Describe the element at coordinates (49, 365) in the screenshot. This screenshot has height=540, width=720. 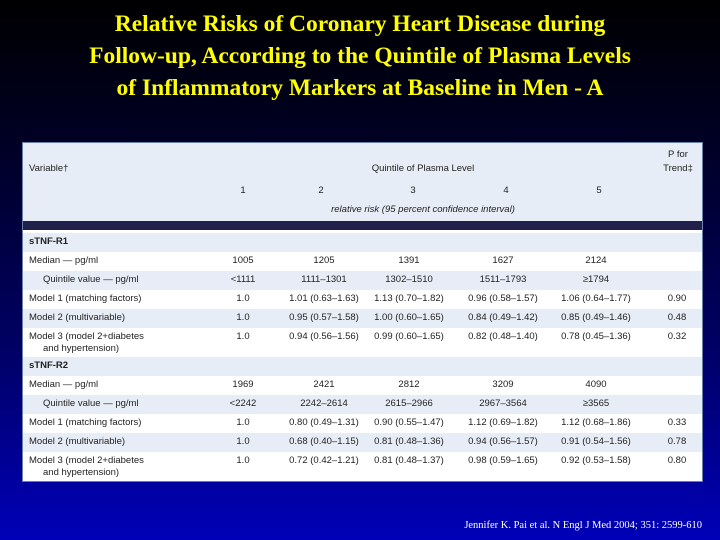
I see `row-label: sTNF-R2` at that location.